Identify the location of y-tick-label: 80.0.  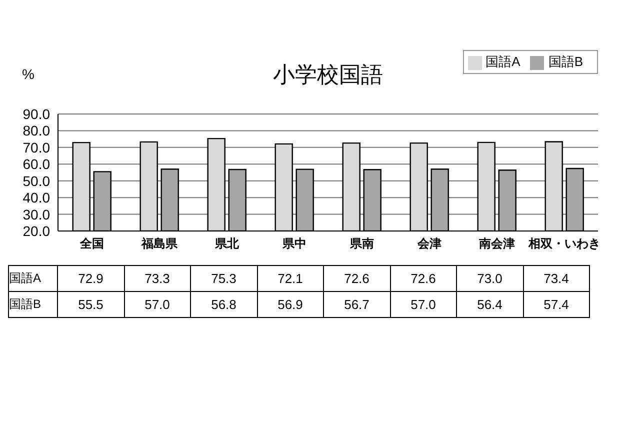
(36, 130).